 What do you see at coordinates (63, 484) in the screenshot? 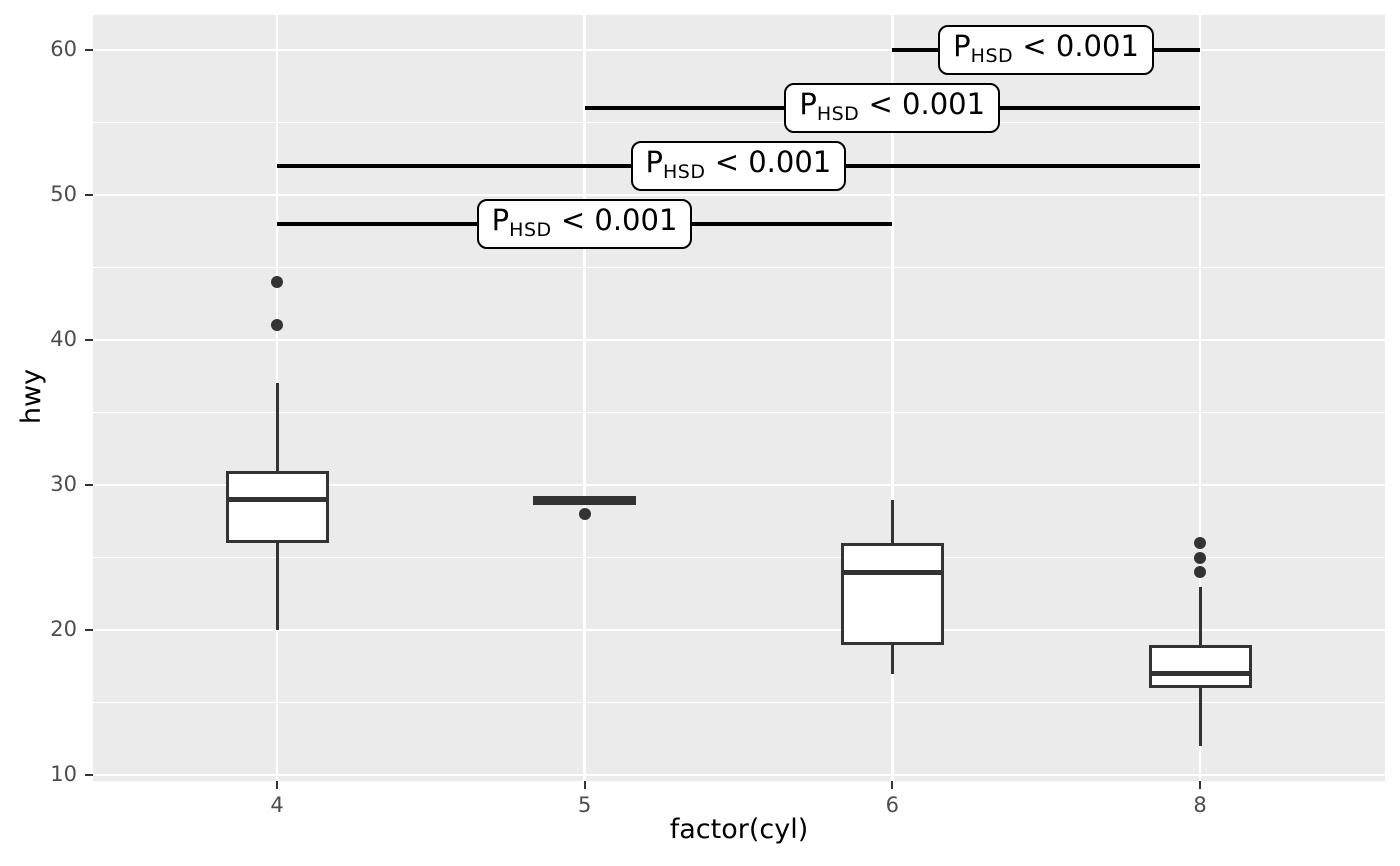
I see `y-tick-label: 30` at bounding box center [63, 484].